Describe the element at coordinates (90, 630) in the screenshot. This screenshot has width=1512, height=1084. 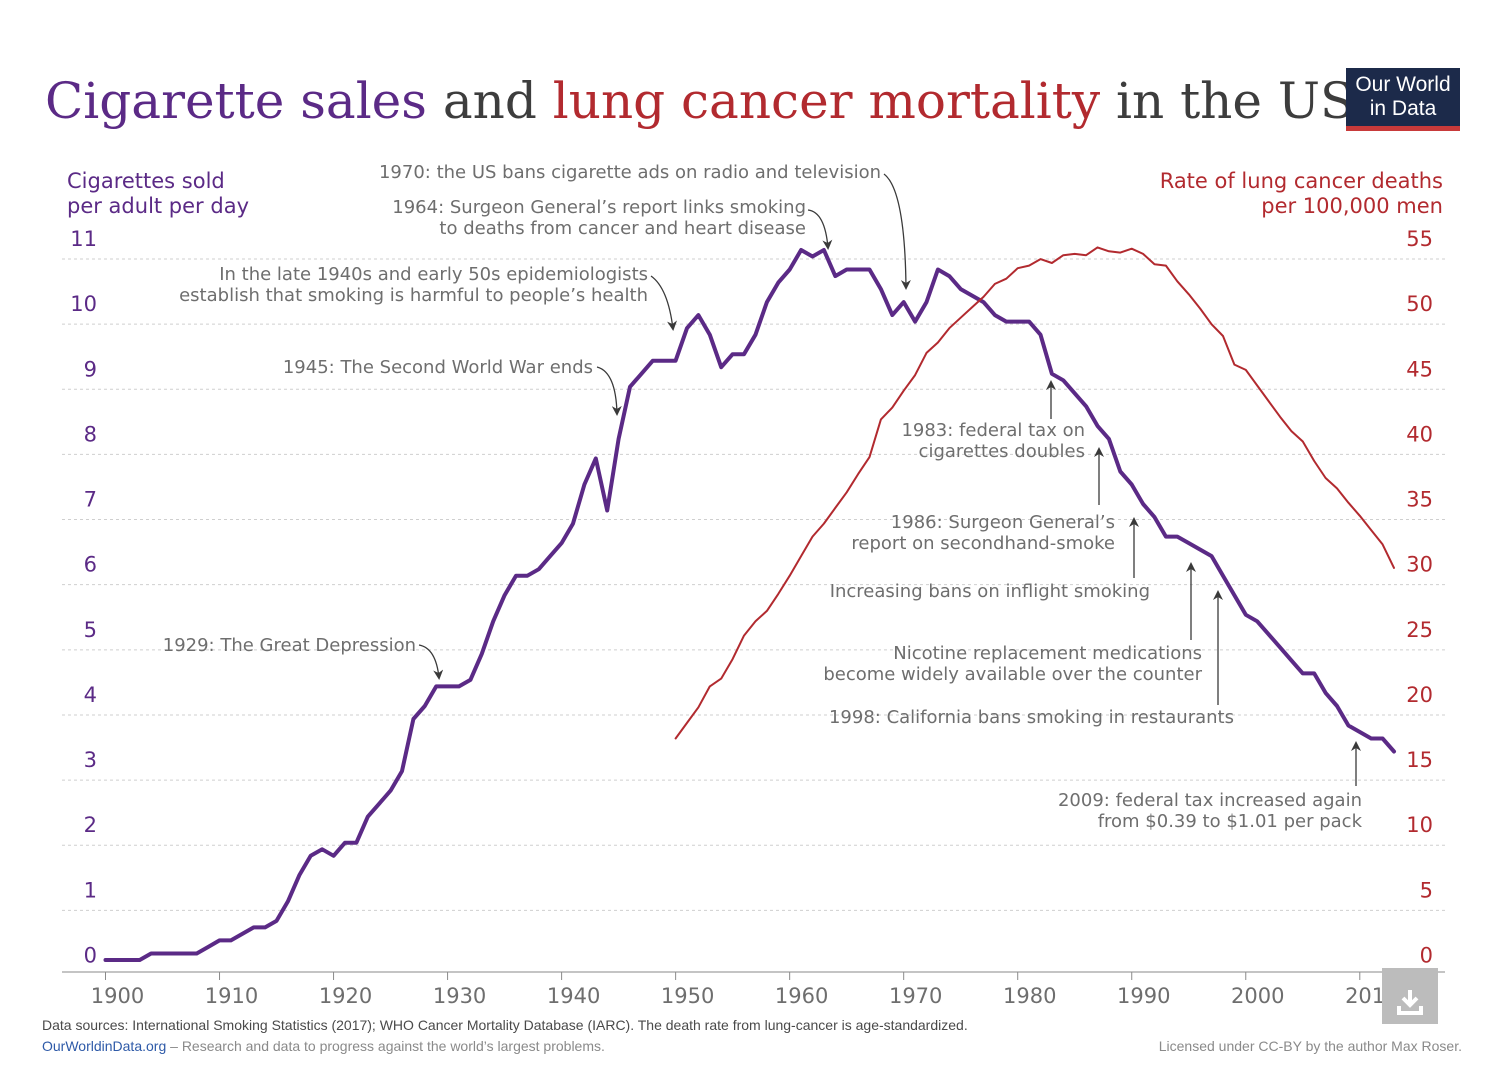
I see `left-tick-label: 5` at that location.